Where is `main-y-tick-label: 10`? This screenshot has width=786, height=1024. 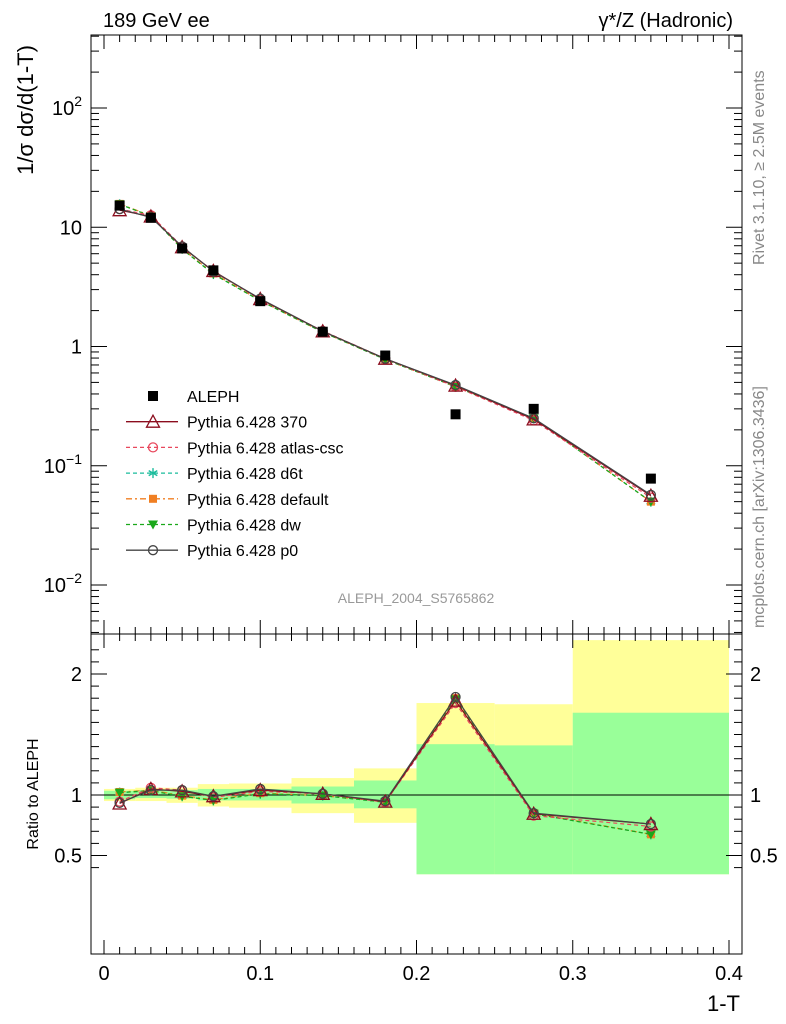
main-y-tick-label: 10 is located at coordinates (71, 228).